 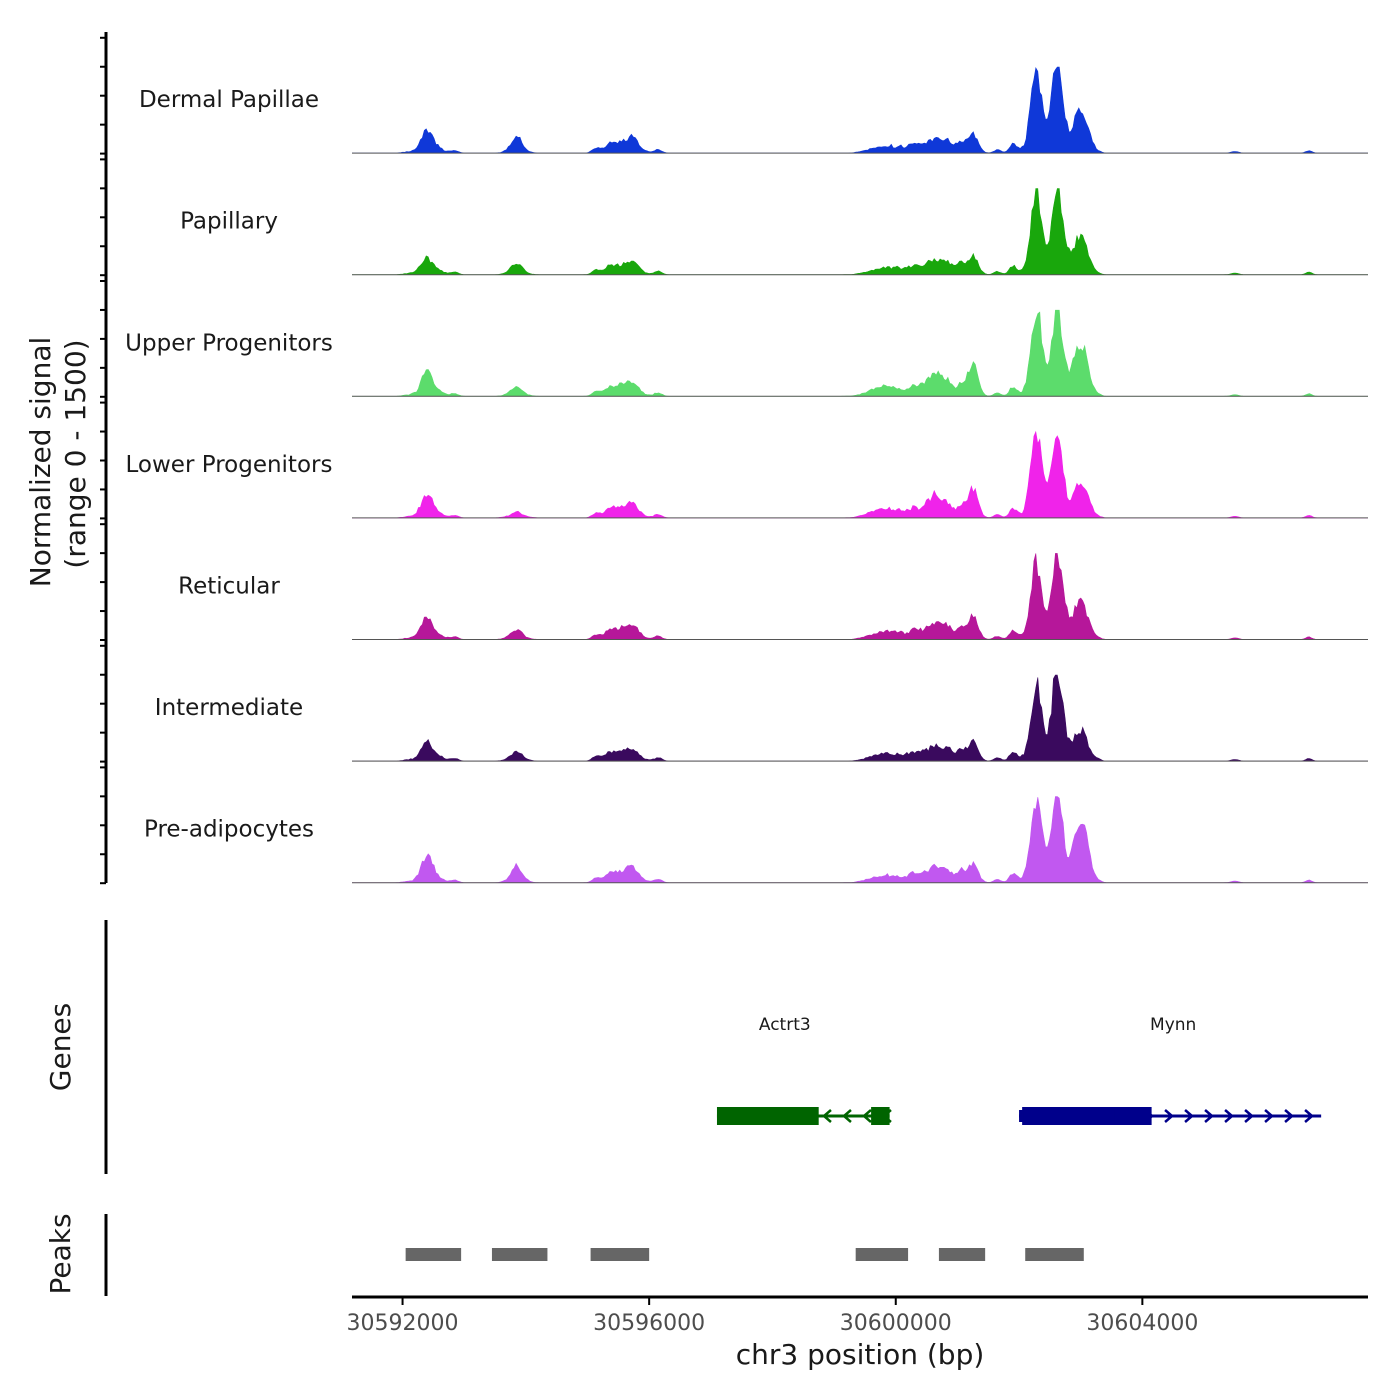 What do you see at coordinates (1142, 1323) in the screenshot?
I see `x-tick-label: 30604000` at bounding box center [1142, 1323].